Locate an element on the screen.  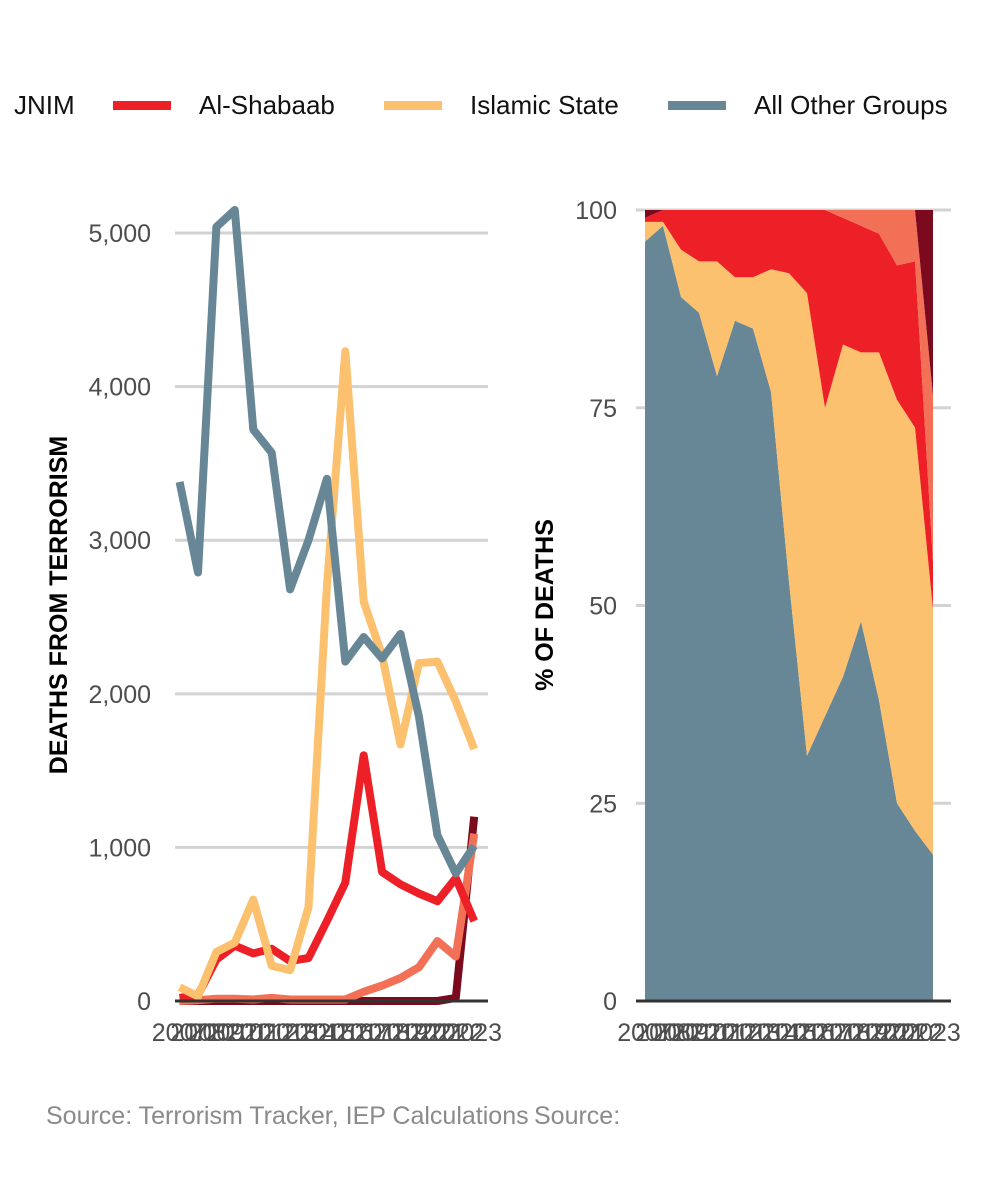
x-tick-label-left-2021: 2021 is located at coordinates (438, 1033).